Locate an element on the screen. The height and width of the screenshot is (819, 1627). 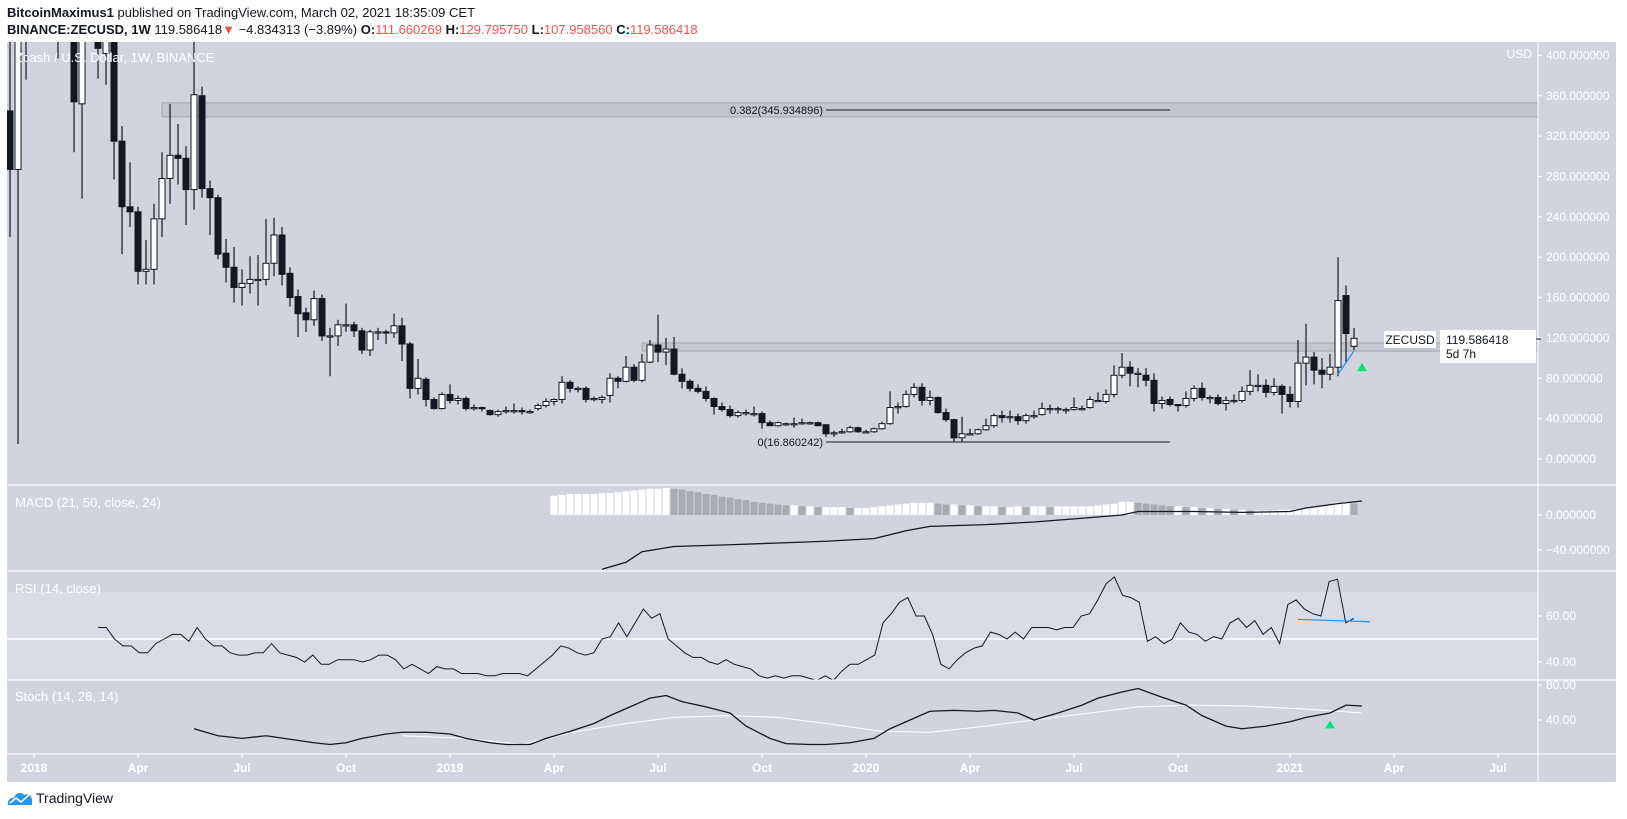
stoch-pane is located at coordinates (778, 716).